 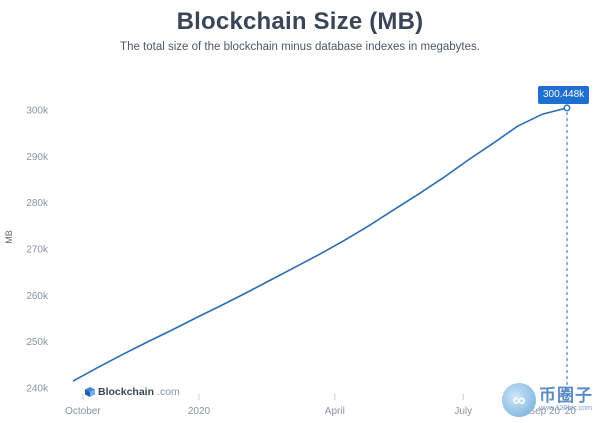 I want to click on x-tick-label: July, so click(x=463, y=411).